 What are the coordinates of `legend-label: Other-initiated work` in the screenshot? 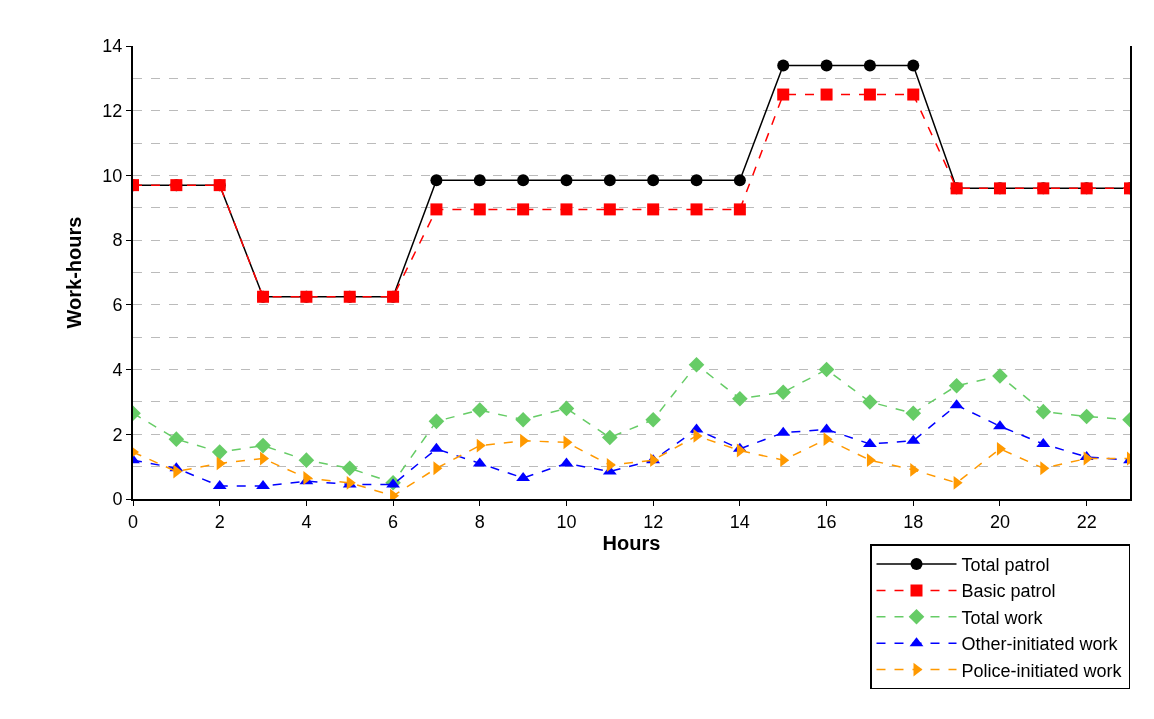 It's located at (1040, 644).